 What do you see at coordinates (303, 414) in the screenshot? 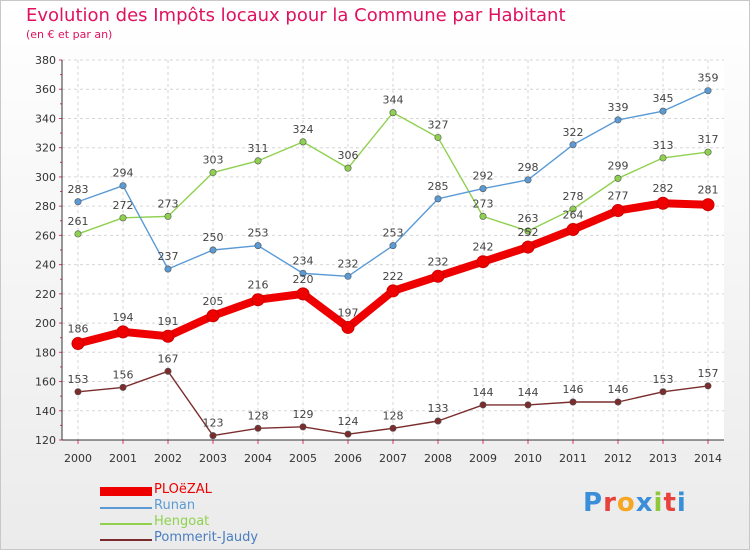
I see `data-label: 129` at bounding box center [303, 414].